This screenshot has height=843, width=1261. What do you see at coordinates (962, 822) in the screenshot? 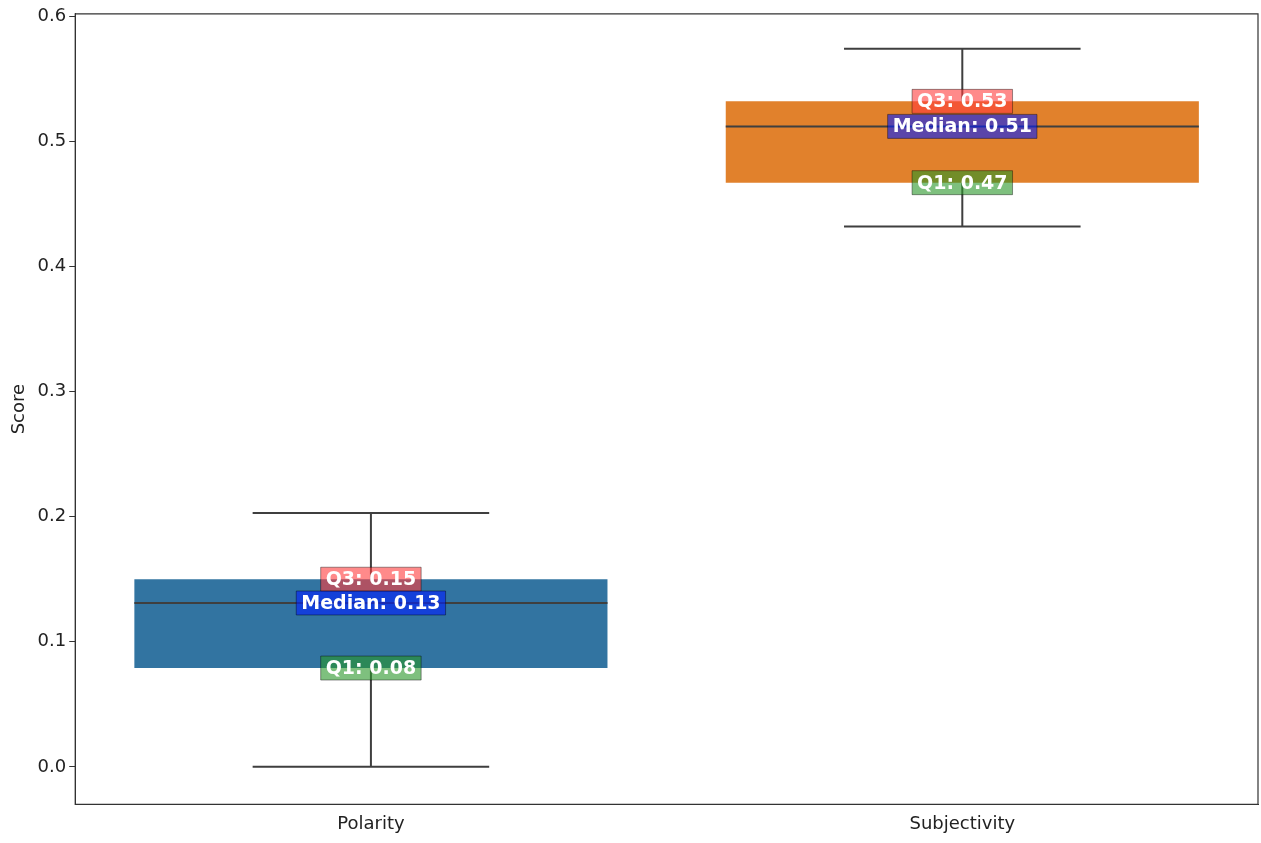
I see `x-tick-label: Subjectivity` at bounding box center [962, 822].